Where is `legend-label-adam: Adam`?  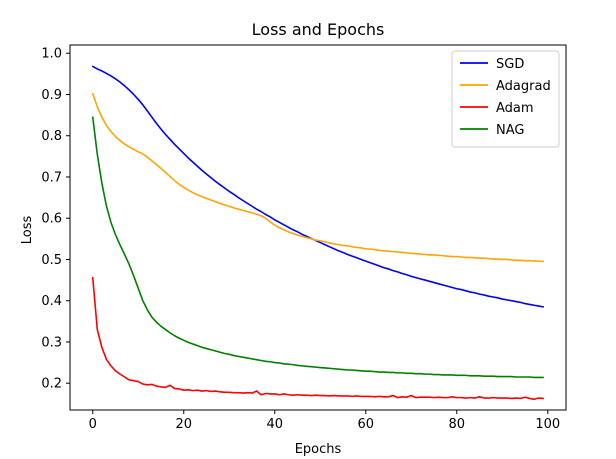 legend-label-adam: Adam is located at coordinates (515, 108).